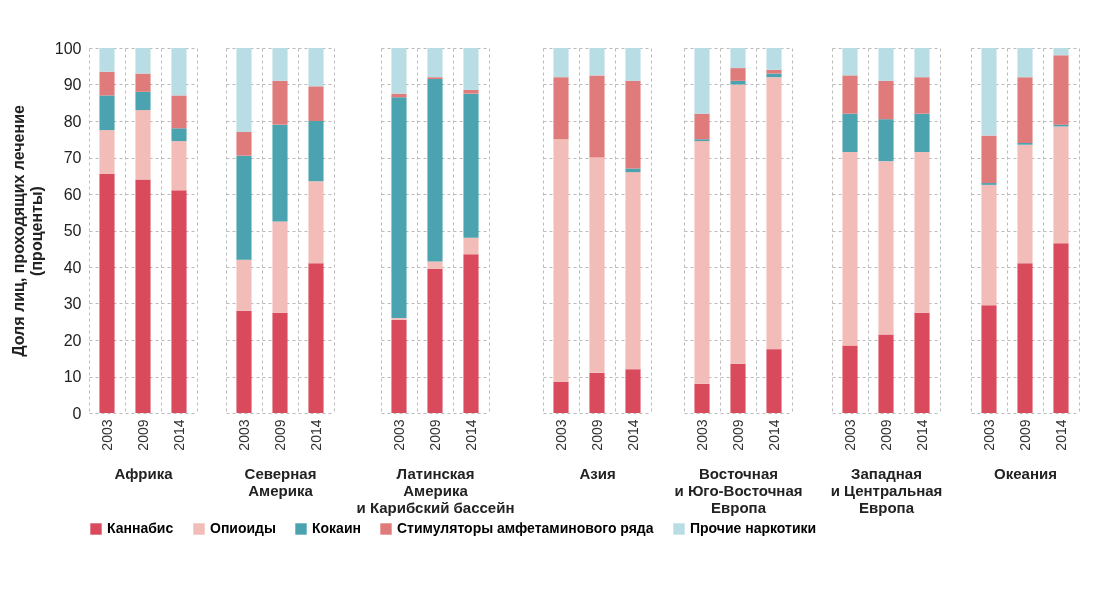 Image resolution: width=1114 pixels, height=596 pixels. Describe the element at coordinates (738, 490) in the screenshot. I see `x-axis-title: Восточная и Юго-Восточная Европа` at that location.